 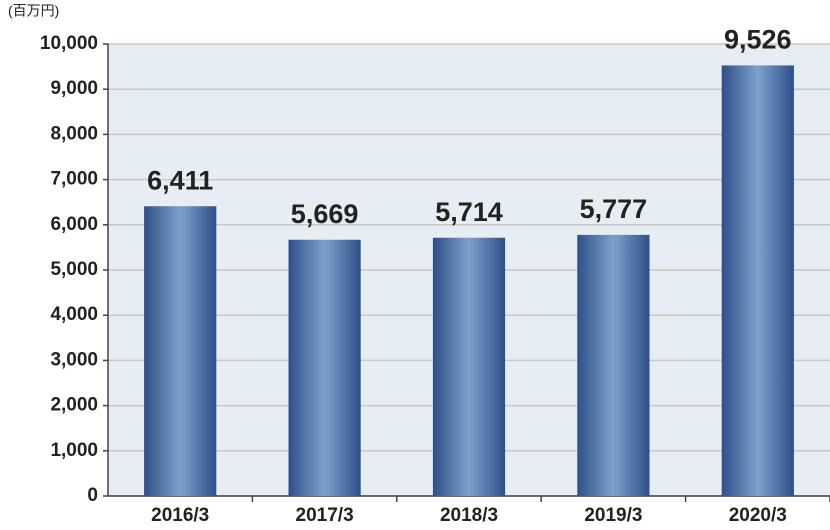 I want to click on y-tick-label: 2,000, so click(x=74, y=405).